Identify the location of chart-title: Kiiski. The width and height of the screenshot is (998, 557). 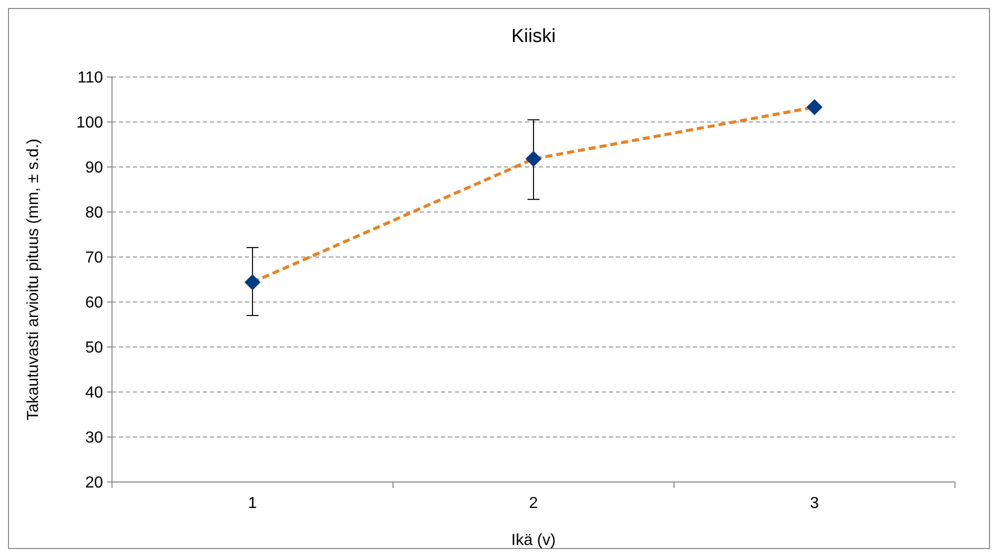
(533, 36).